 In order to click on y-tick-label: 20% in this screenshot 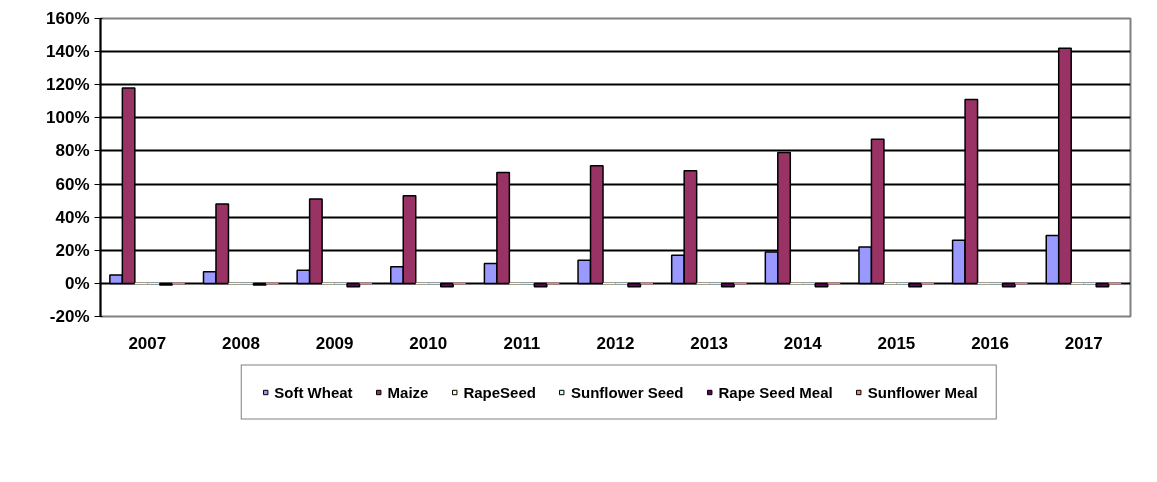, I will do `click(72, 250)`.